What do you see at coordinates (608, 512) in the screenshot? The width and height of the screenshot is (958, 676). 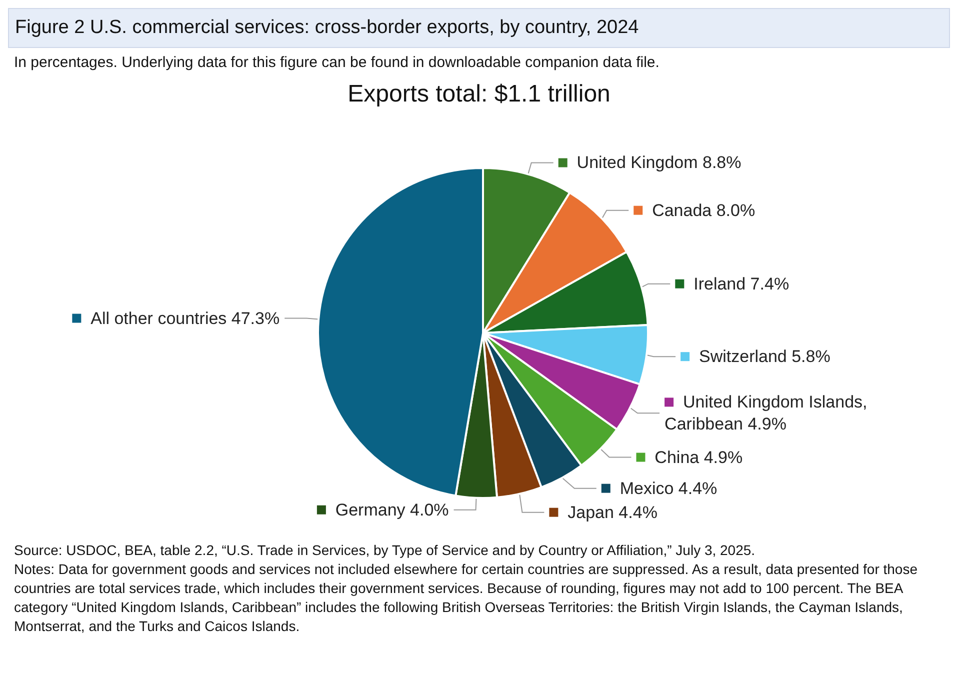 I see `legend-label: Japan 4.4%` at bounding box center [608, 512].